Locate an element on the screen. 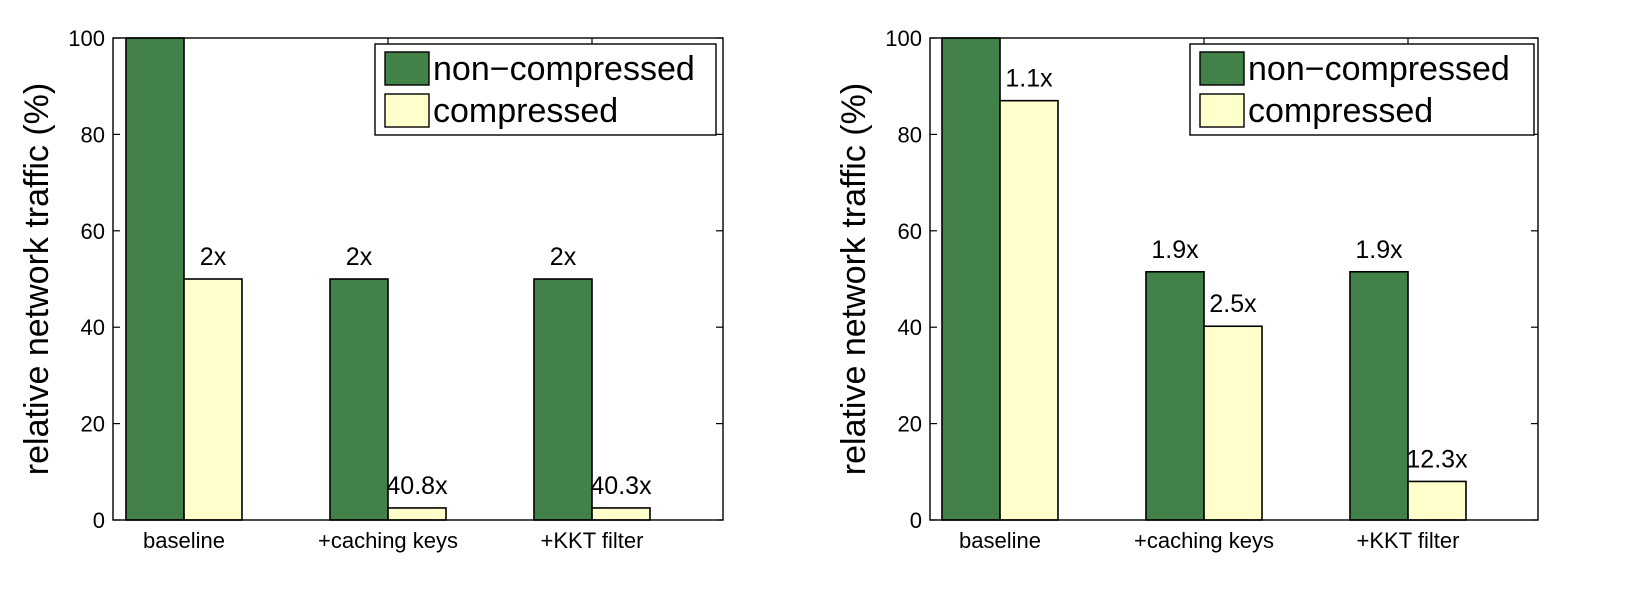 The image size is (1645, 609). data-label: 2.5x is located at coordinates (1233, 304).